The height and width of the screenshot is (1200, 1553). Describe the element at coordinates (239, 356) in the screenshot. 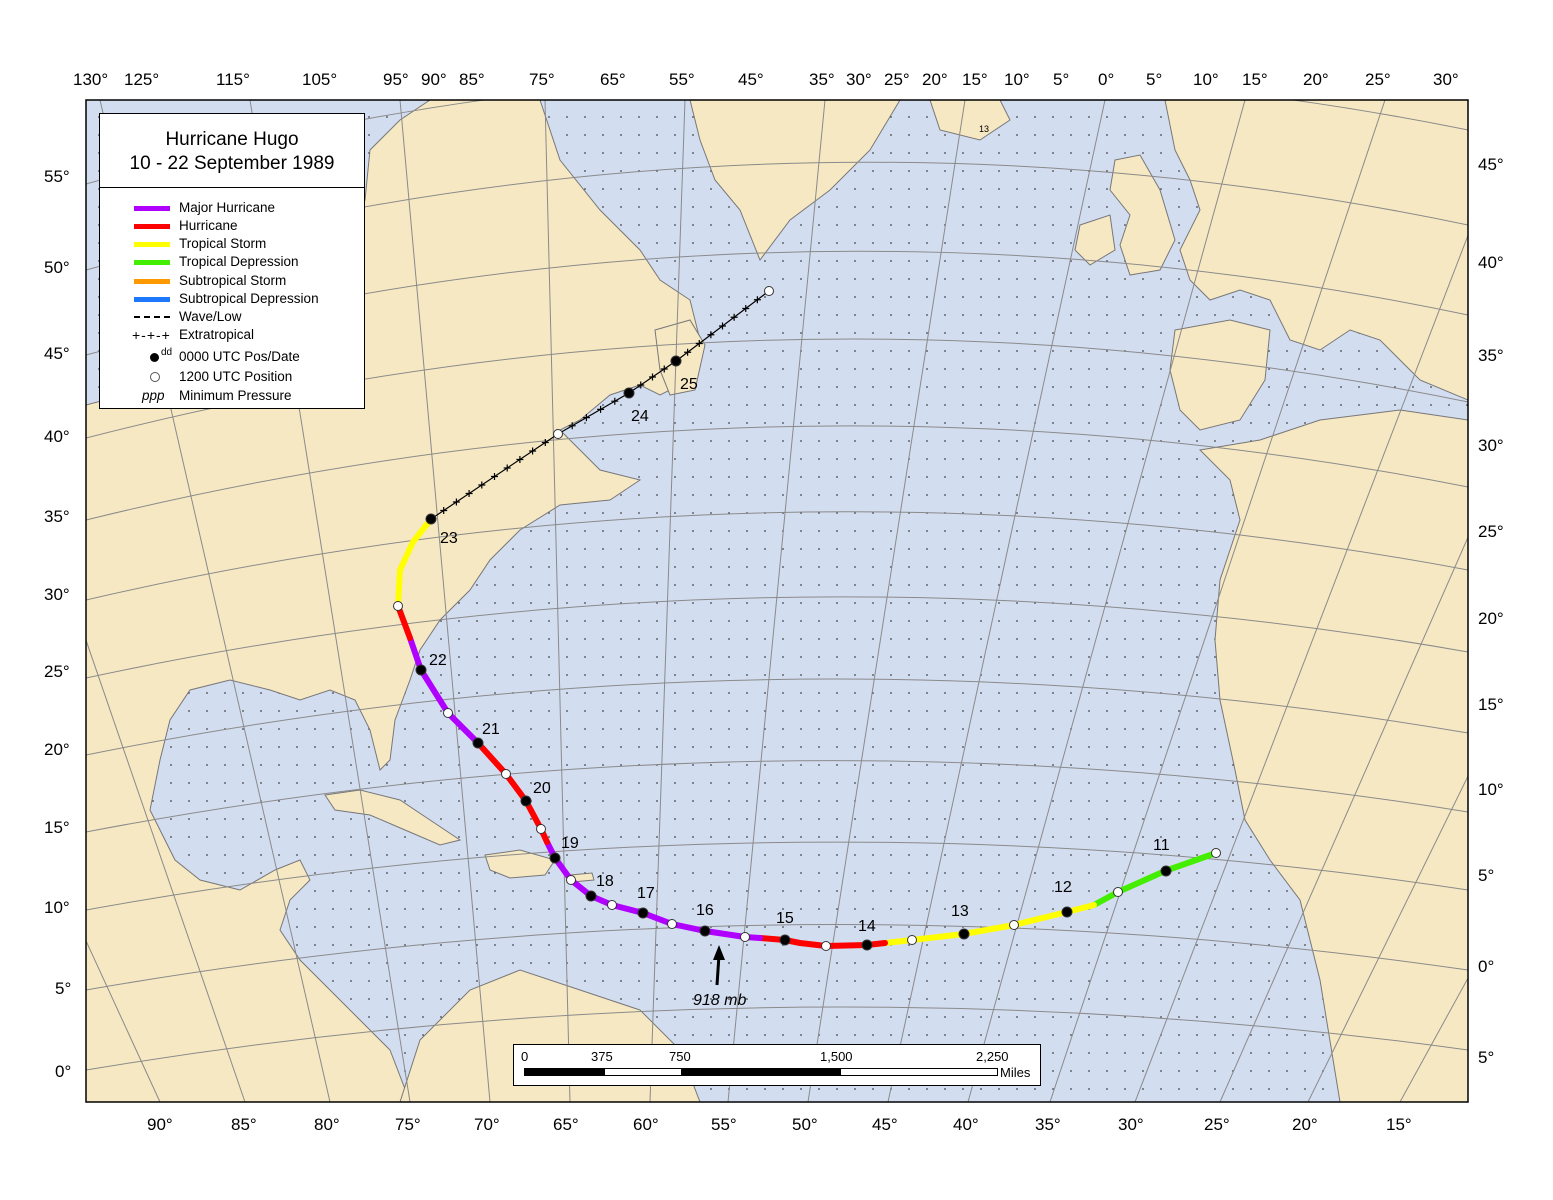

I see `legend-label: 0000 UTC Pos/Date` at that location.